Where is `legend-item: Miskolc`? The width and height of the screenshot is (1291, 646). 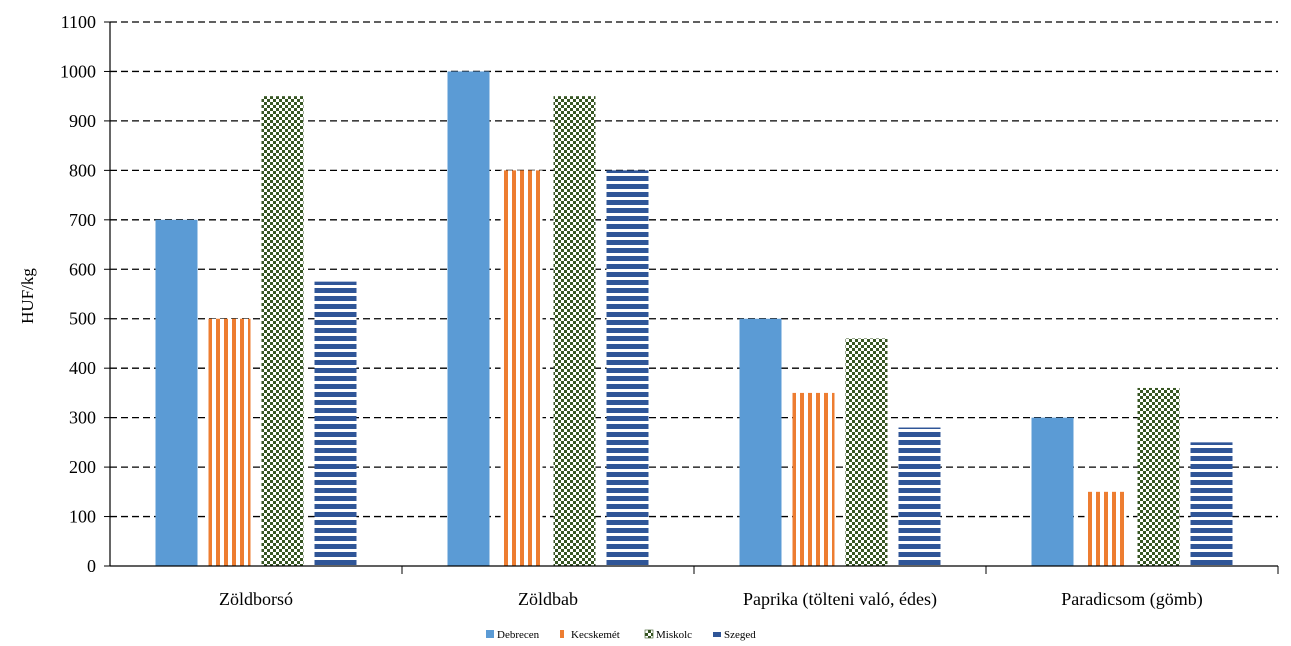 legend-item: Miskolc is located at coordinates (668, 635).